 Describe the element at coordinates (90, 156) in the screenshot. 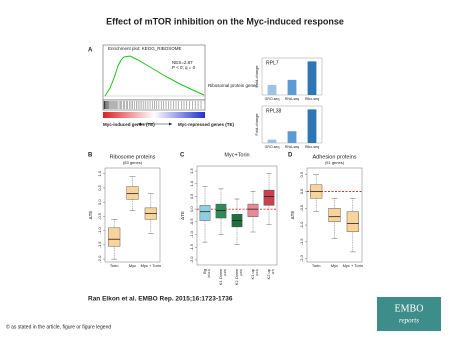

I see `panel-label: B` at that location.